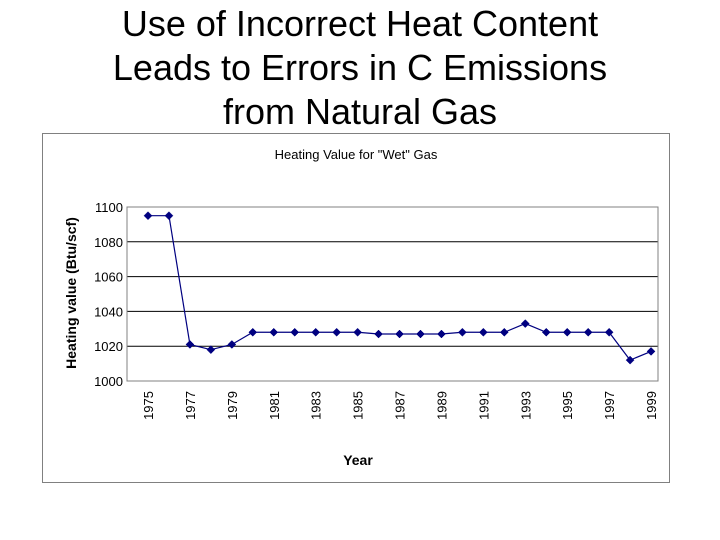  Describe the element at coordinates (356, 154) in the screenshot. I see `chart-title: Heating Value for "Wet" Gas` at that location.